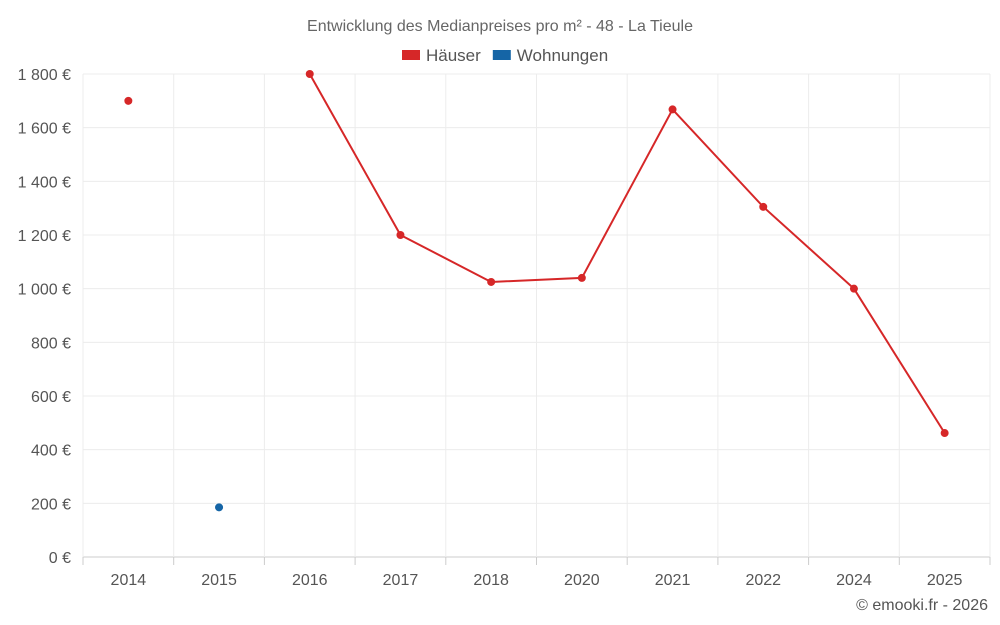 This screenshot has width=1000, height=625. I want to click on legend-item: Häuser, so click(441, 55).